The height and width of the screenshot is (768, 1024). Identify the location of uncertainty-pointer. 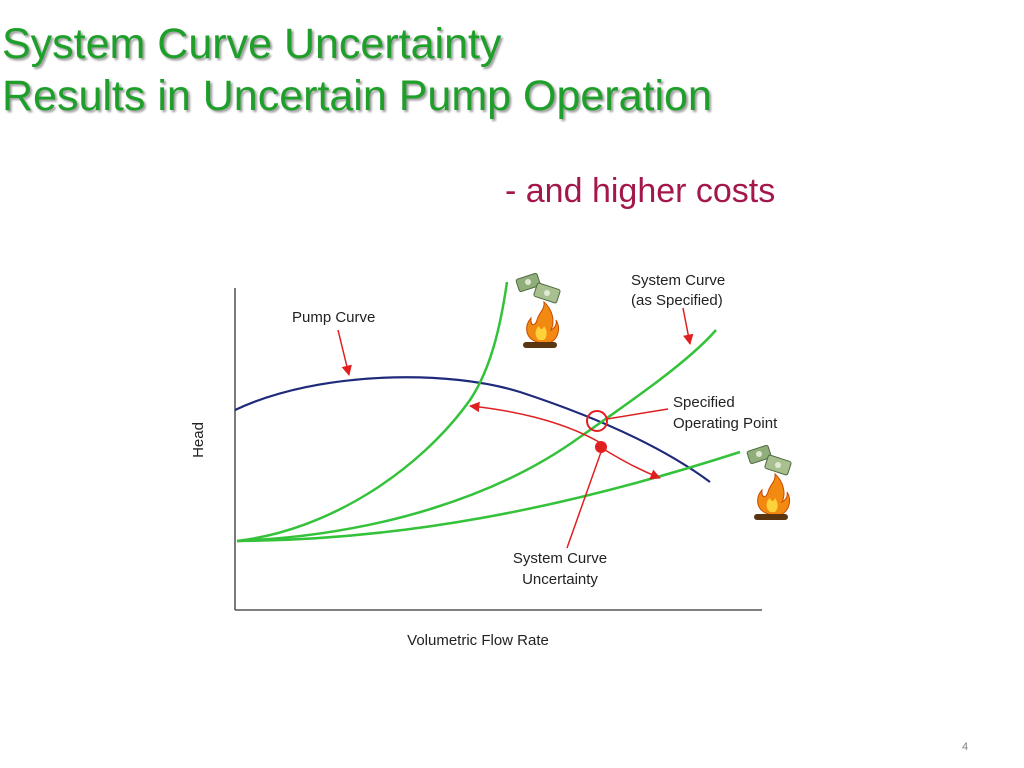
(584, 500).